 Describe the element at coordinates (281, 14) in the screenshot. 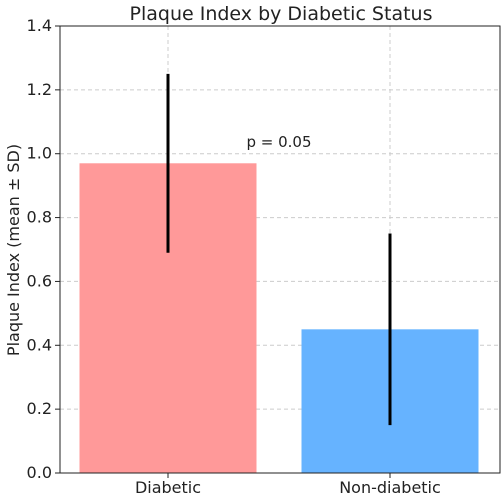

I see `chart-title: Plaque Index by Diabetic Status` at that location.